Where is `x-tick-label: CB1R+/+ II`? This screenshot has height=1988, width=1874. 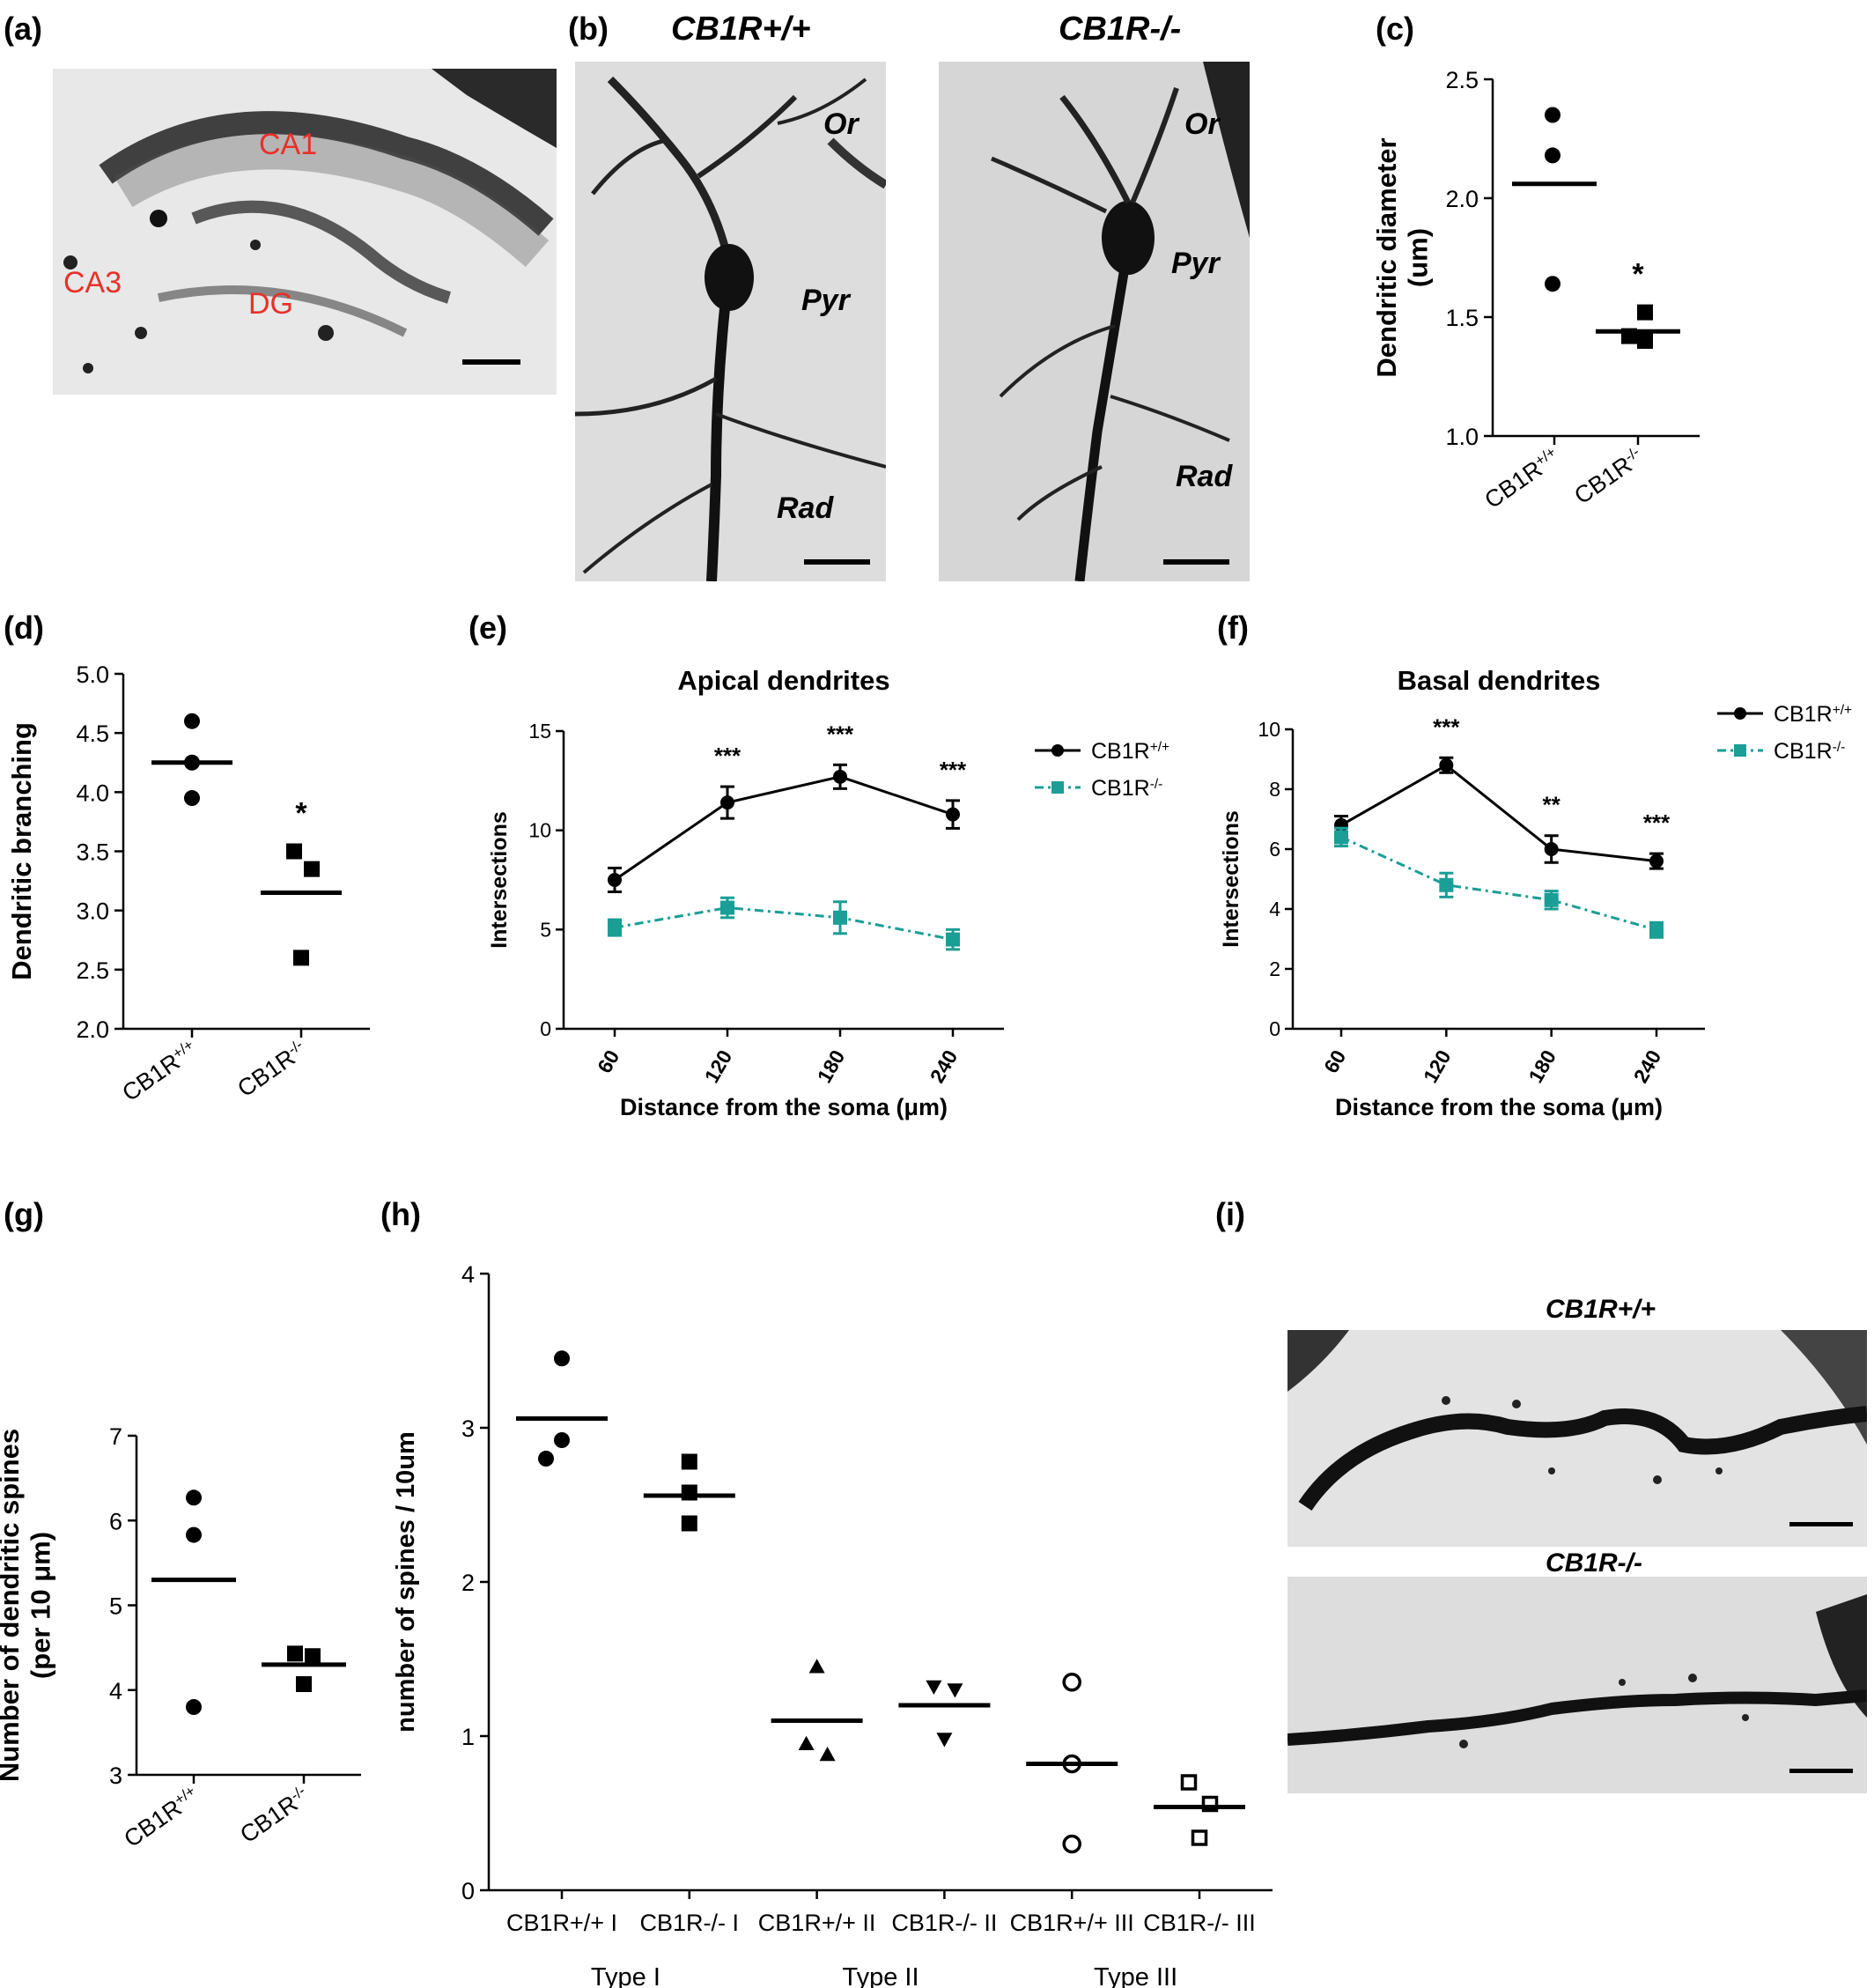 x-tick-label: CB1R+/+ II is located at coordinates (817, 1923).